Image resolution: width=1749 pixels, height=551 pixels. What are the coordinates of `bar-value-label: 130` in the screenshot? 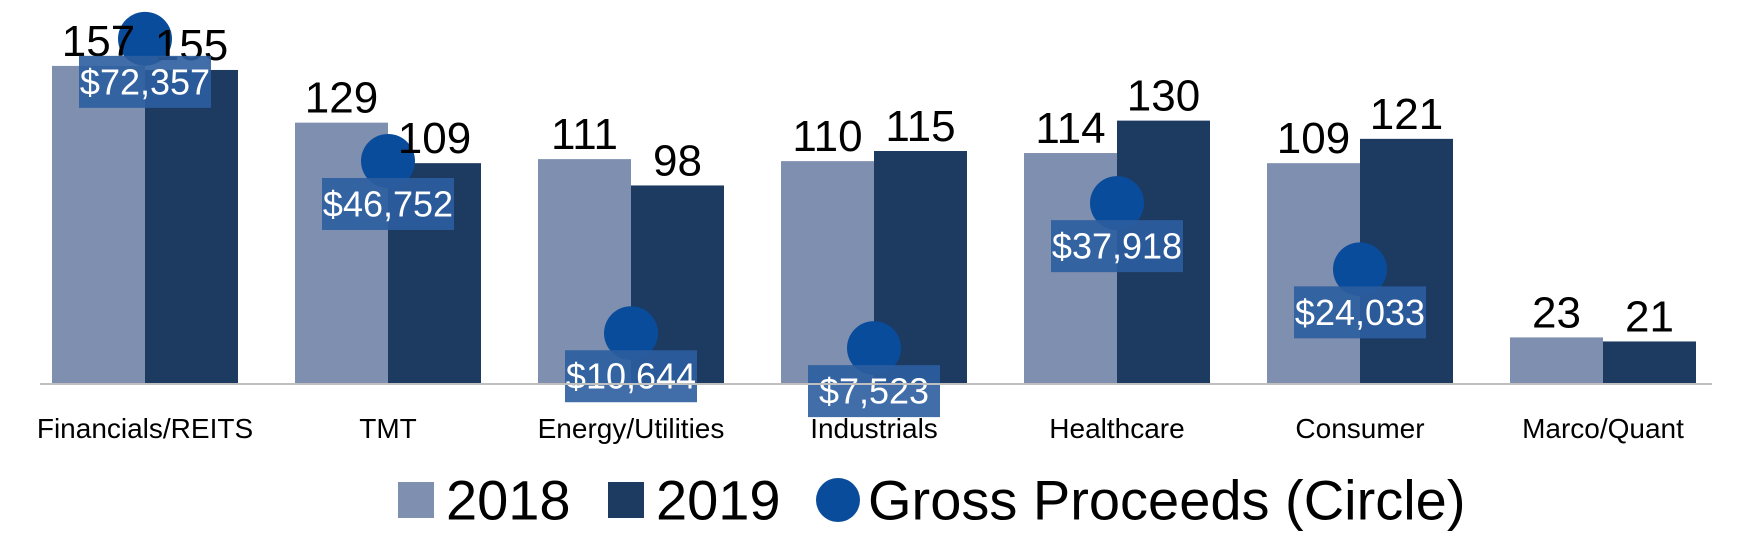 It's located at (1163, 96).